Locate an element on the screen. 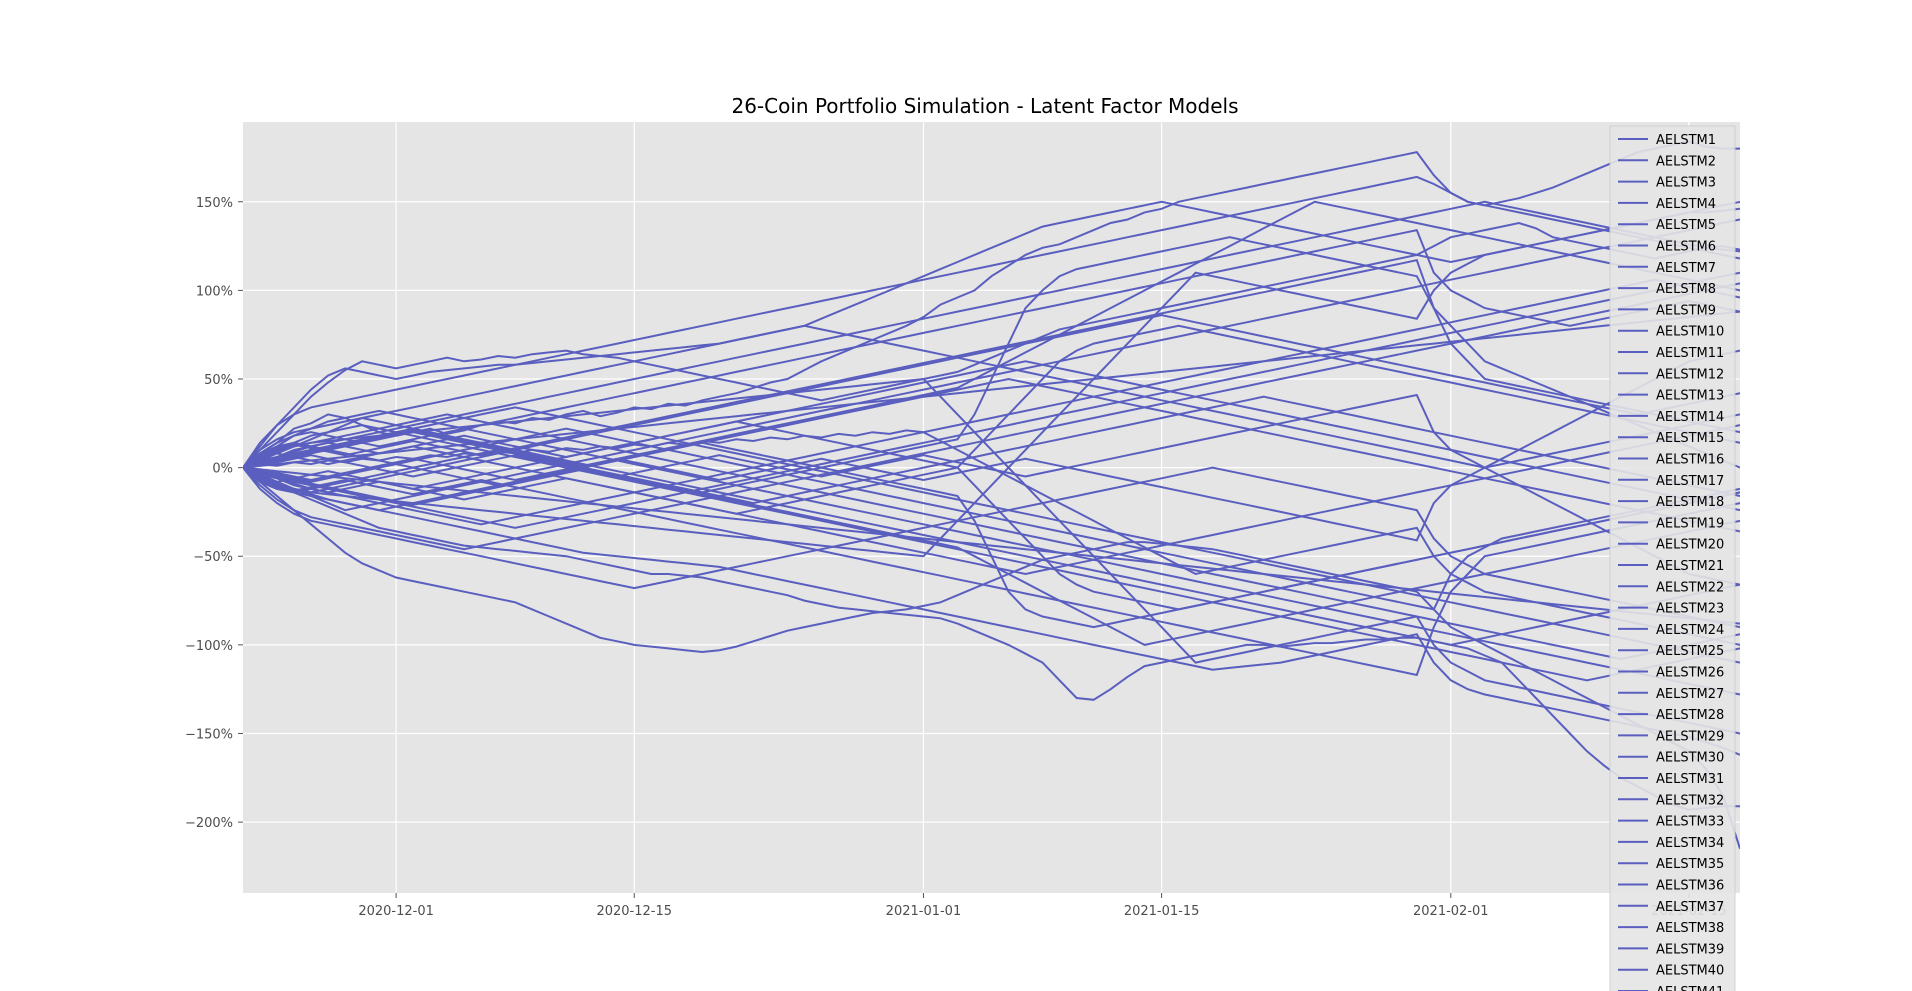  legend-label: AELSTM27 is located at coordinates (1690, 694).